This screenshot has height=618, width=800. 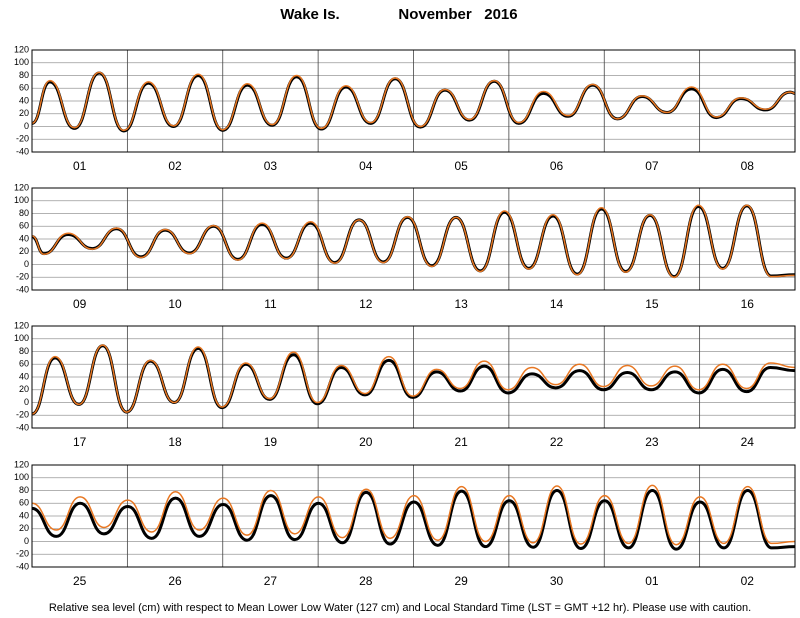 What do you see at coordinates (80, 581) in the screenshot?
I see `x-tick-label: 25` at bounding box center [80, 581].